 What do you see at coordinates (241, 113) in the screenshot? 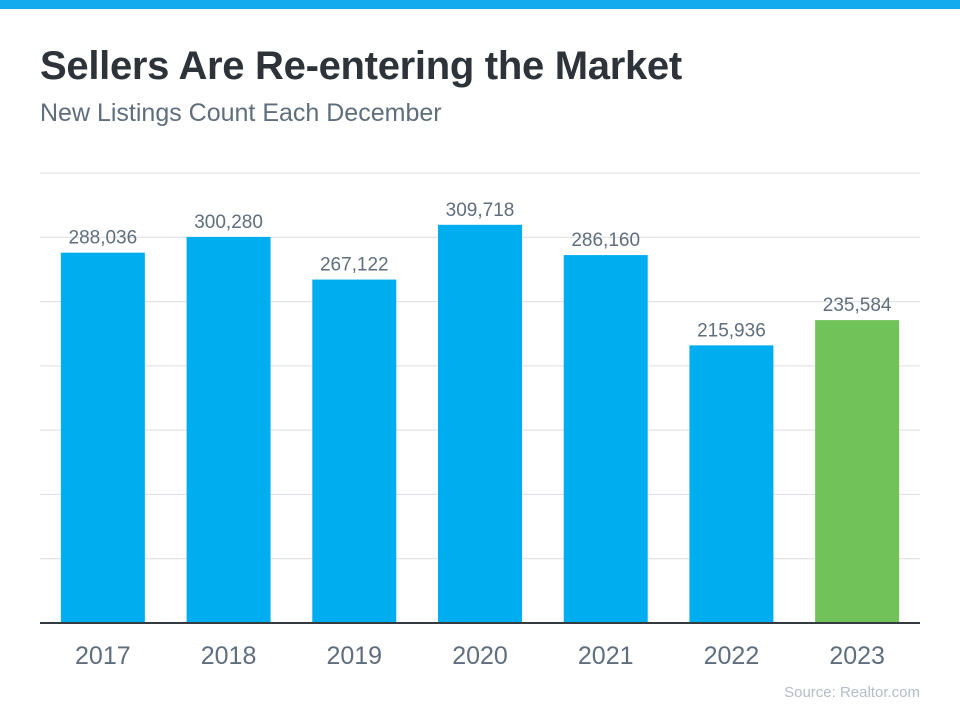
I see `chart-subtitle: New Listings Count Each December` at bounding box center [241, 113].